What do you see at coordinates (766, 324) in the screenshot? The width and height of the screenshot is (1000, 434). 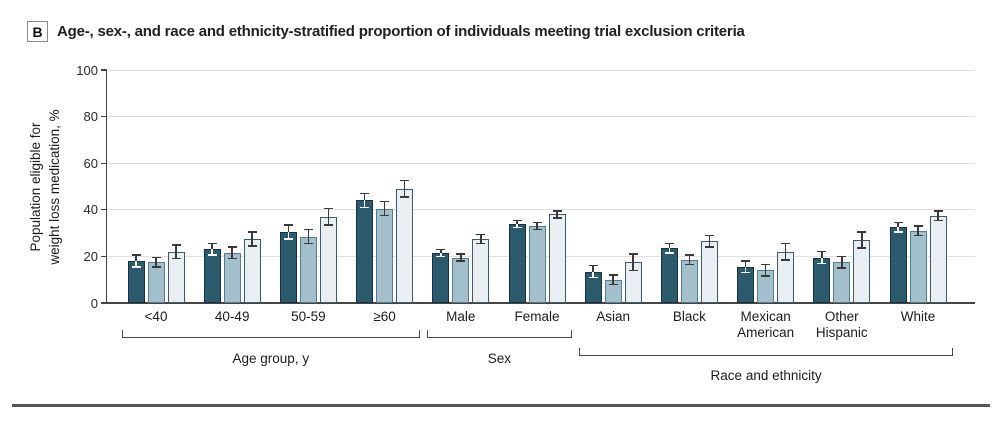 I see `x-tick-label: Mexican American` at bounding box center [766, 324].